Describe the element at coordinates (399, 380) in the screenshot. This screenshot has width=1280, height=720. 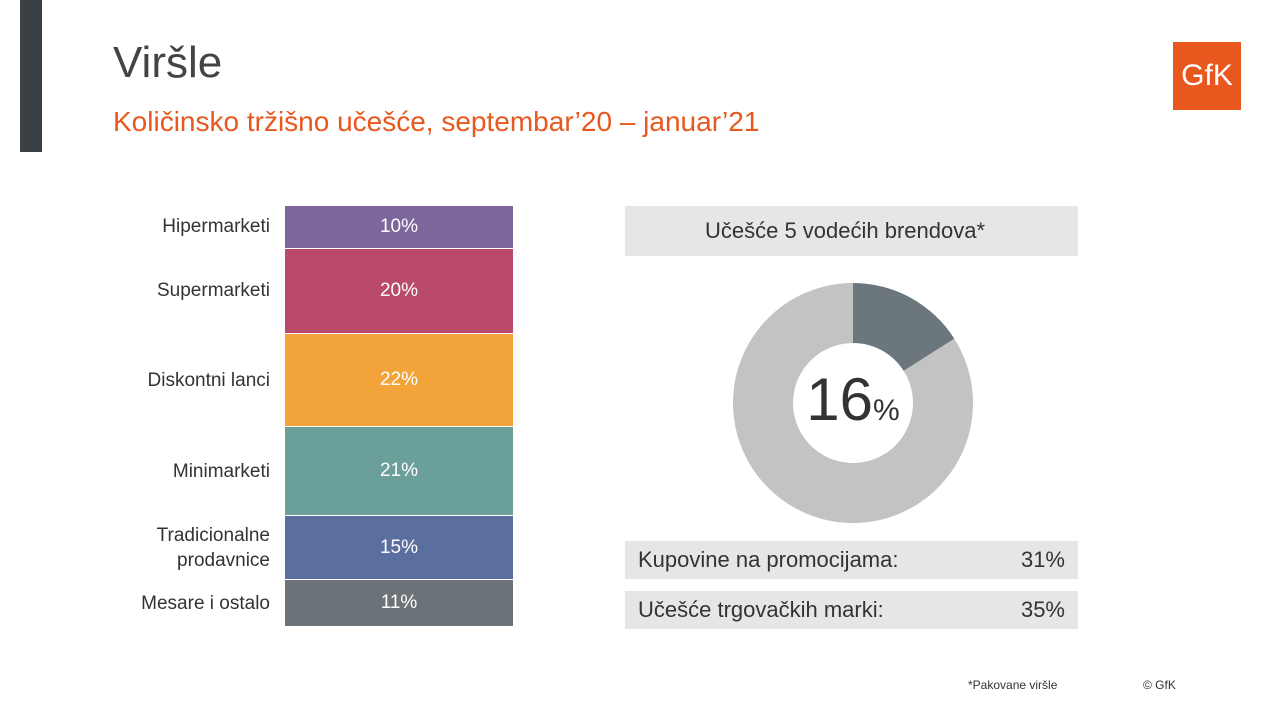
I see `bar-segment: 22%` at that location.